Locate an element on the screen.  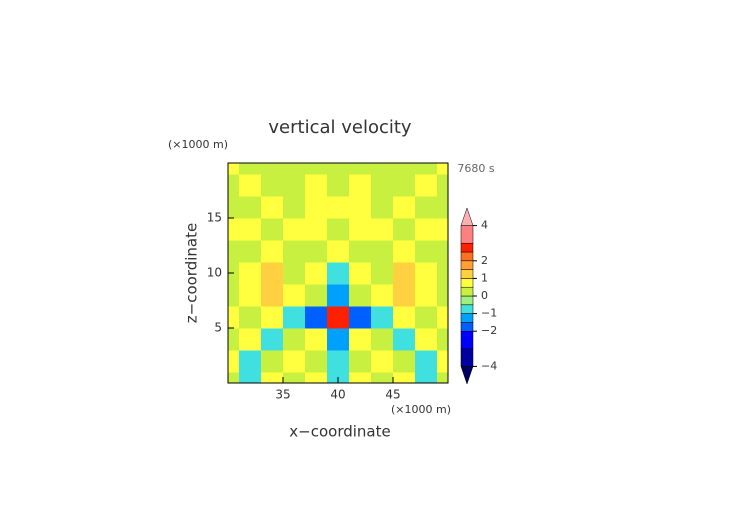
y-tick-label: 5 is located at coordinates (218, 328).